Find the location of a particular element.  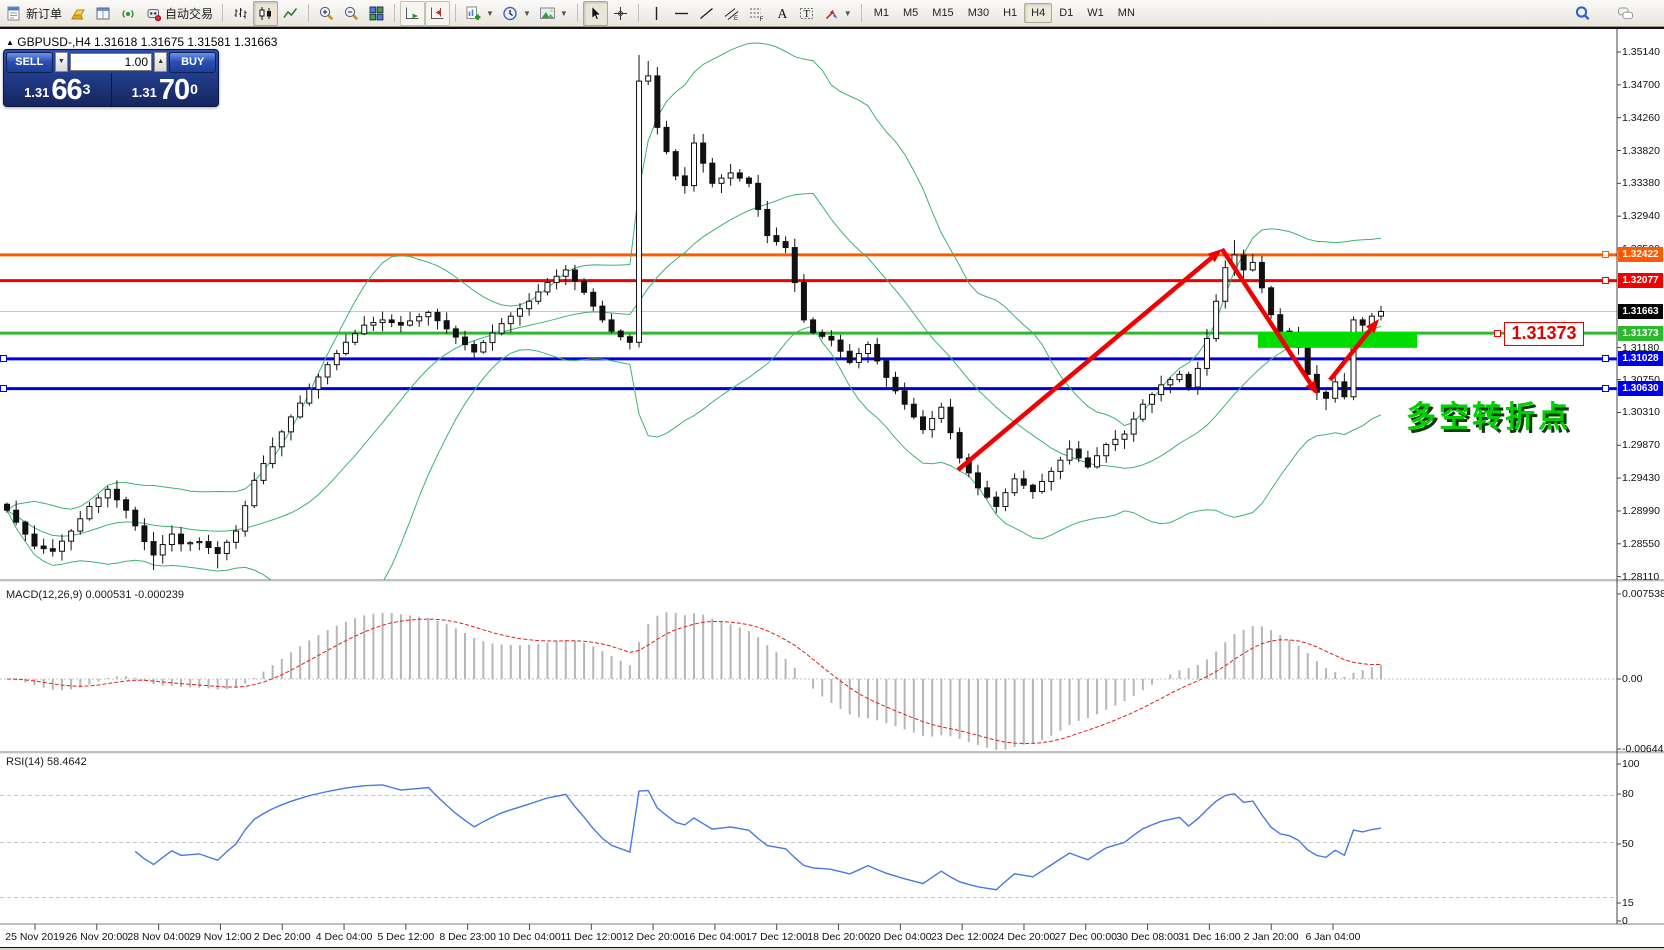

trade-panel-controls: SELL ▼ ▲ BUY is located at coordinates (111, 61).